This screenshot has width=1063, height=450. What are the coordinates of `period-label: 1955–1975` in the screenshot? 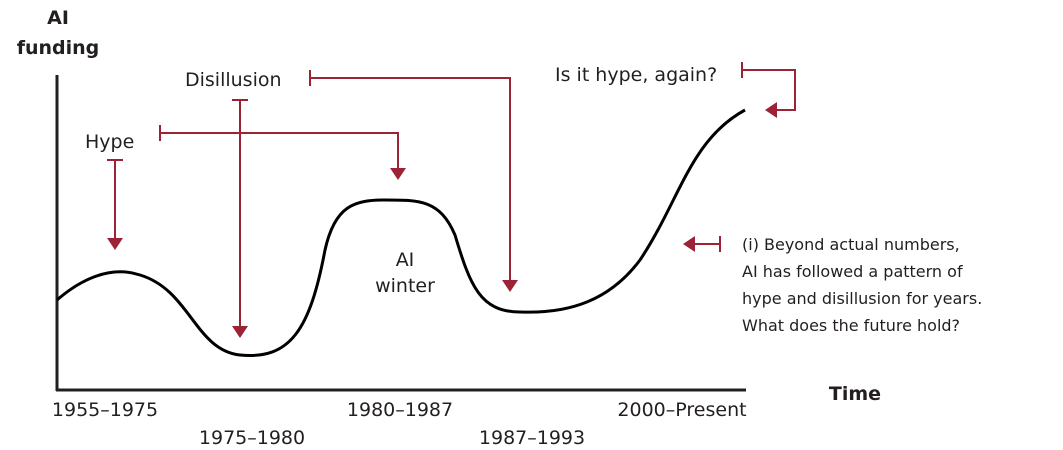 It's located at (105, 410).